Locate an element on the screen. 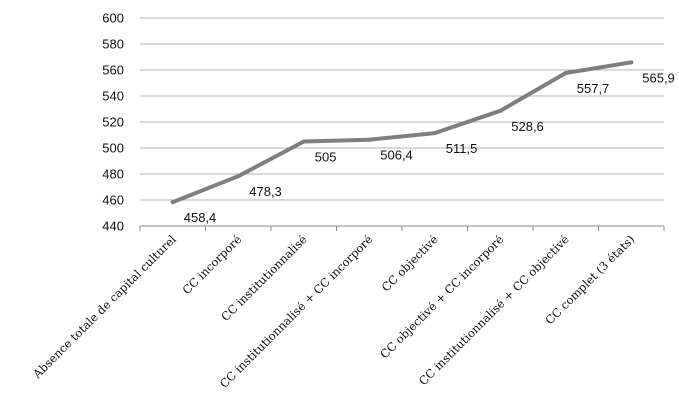 The width and height of the screenshot is (679, 411). data-label: 511,5 is located at coordinates (462, 148).